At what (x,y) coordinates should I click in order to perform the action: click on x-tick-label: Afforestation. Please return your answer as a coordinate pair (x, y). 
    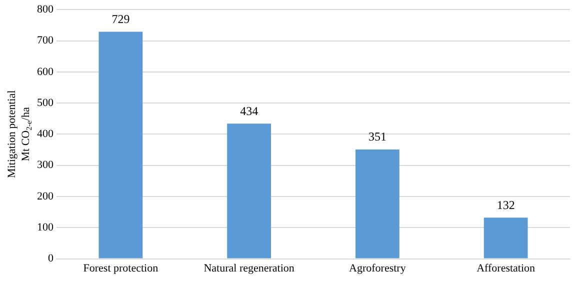
    Looking at the image, I should click on (506, 268).